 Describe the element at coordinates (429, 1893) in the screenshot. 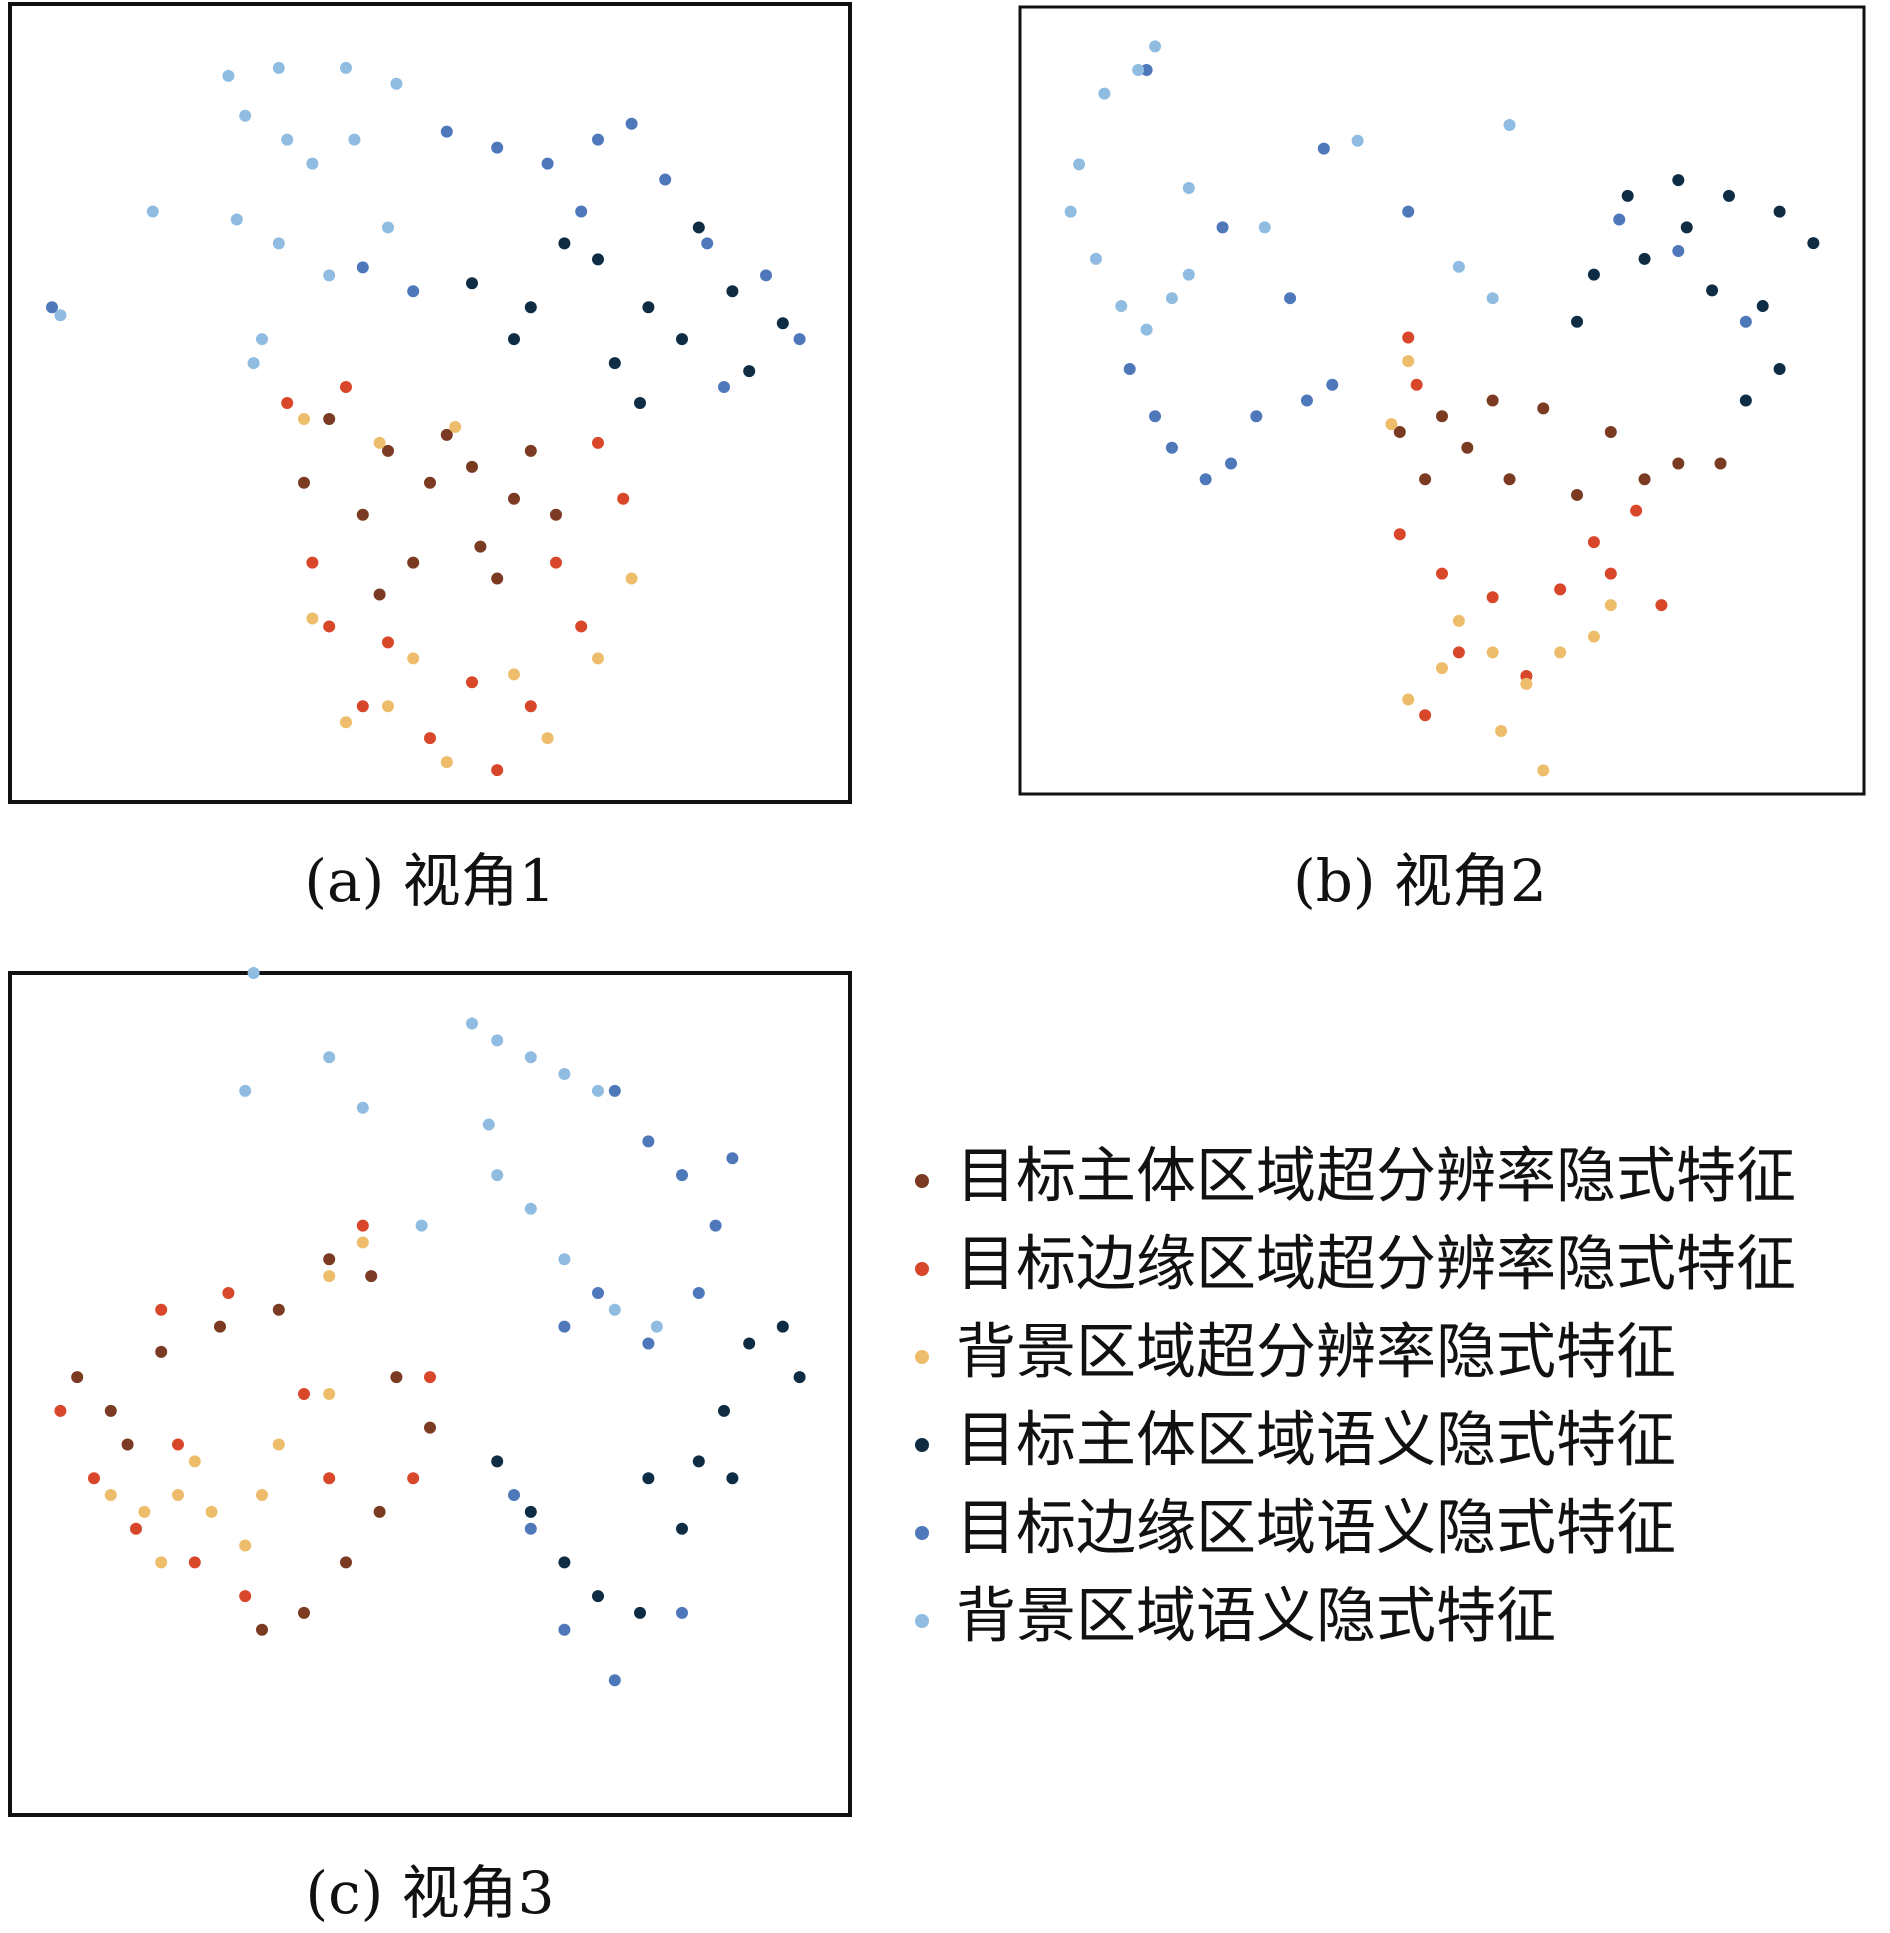

I see `panel-caption: (c) 视角3` at that location.